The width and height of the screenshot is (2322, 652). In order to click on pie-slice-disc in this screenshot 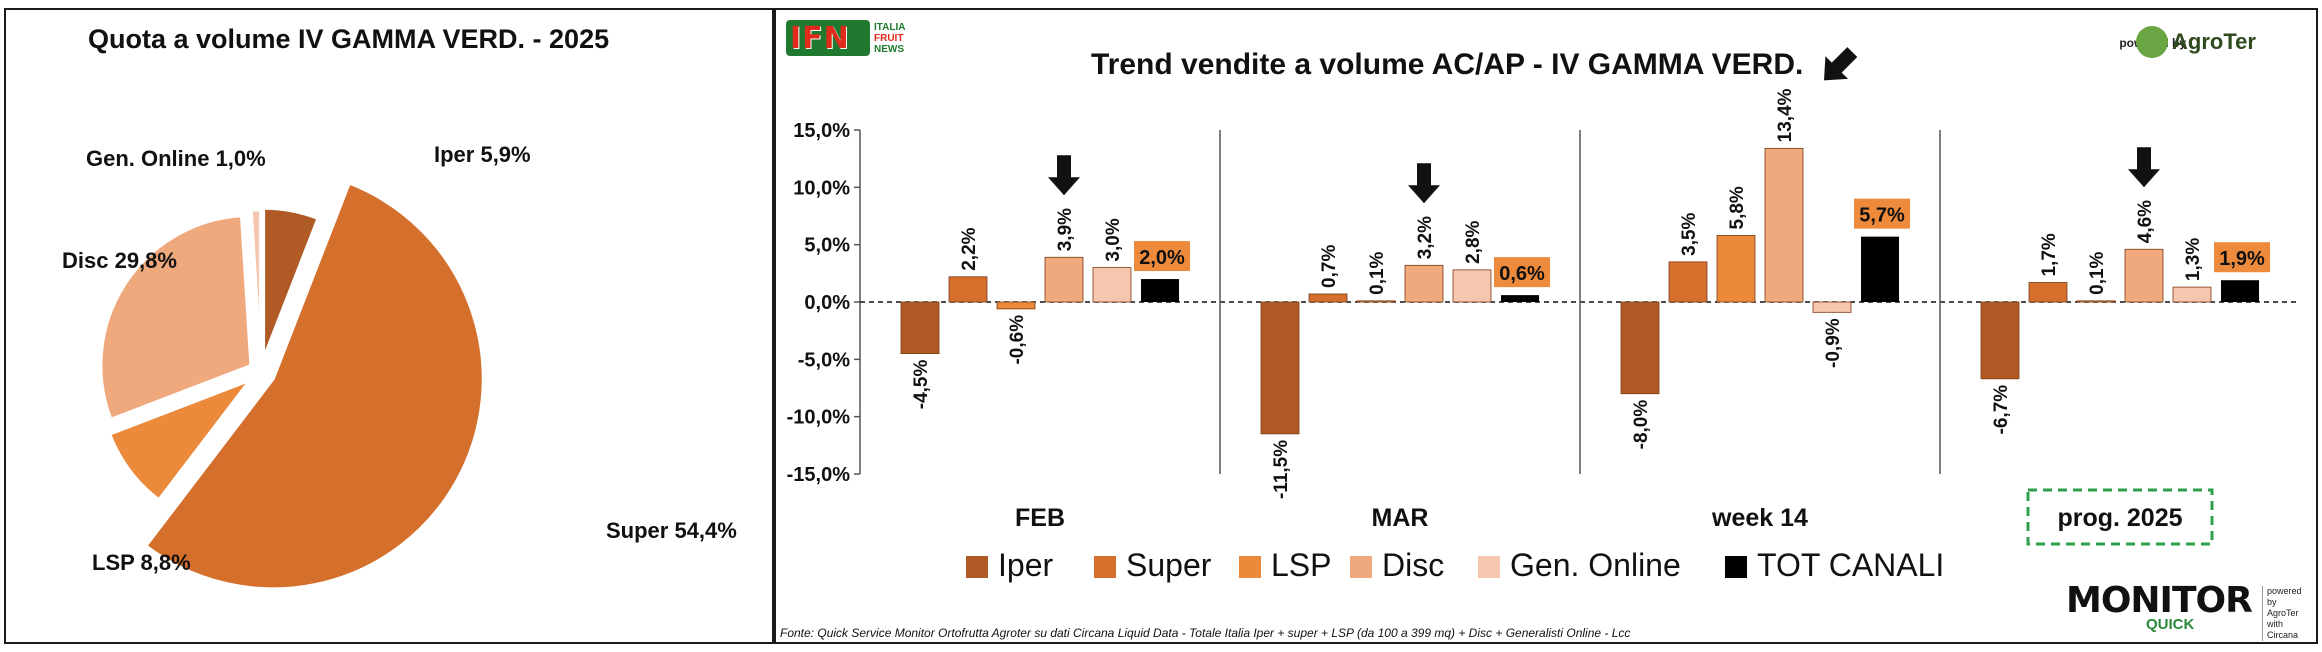, I will do `click(176, 318)`.